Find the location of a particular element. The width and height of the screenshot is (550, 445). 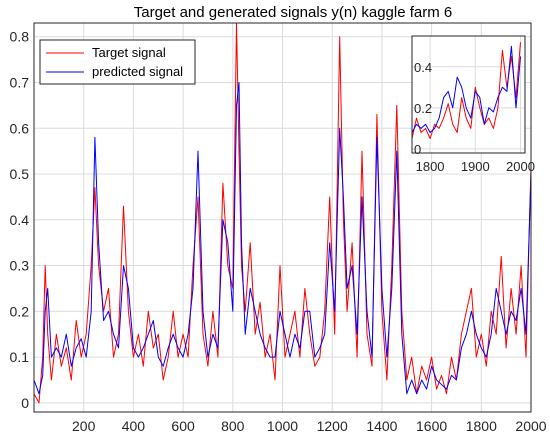

y-tick-label: 0.3 is located at coordinates (20, 266).